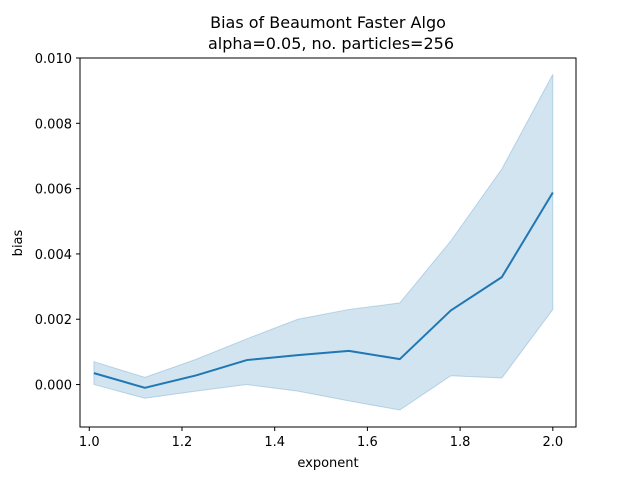 This screenshot has height=480, width=640. Describe the element at coordinates (18, 242) in the screenshot. I see `y-axis-label: bias` at that location.